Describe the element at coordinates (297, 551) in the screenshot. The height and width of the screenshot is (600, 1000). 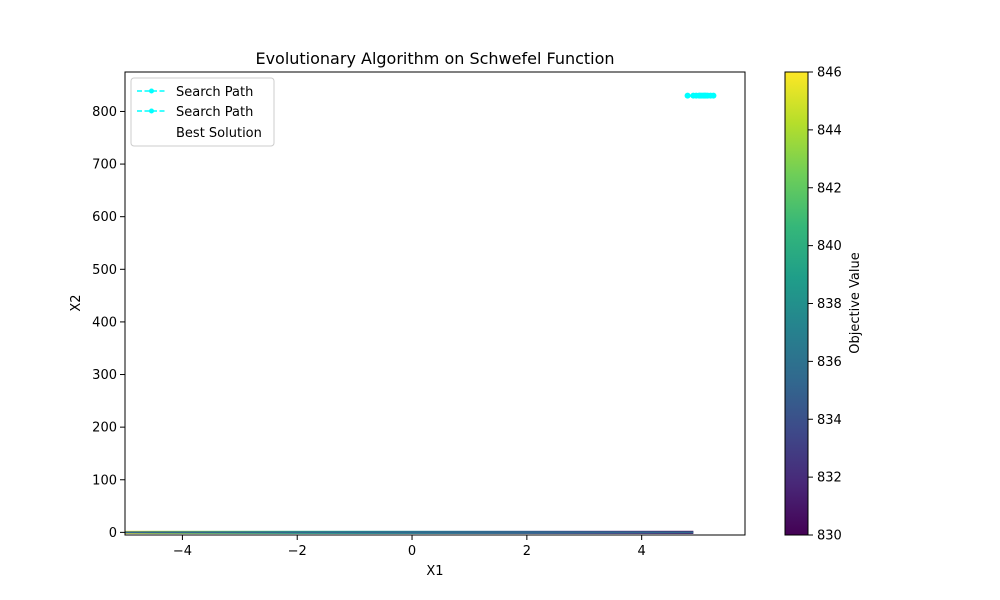
I see `x-tick-label: −2` at that location.